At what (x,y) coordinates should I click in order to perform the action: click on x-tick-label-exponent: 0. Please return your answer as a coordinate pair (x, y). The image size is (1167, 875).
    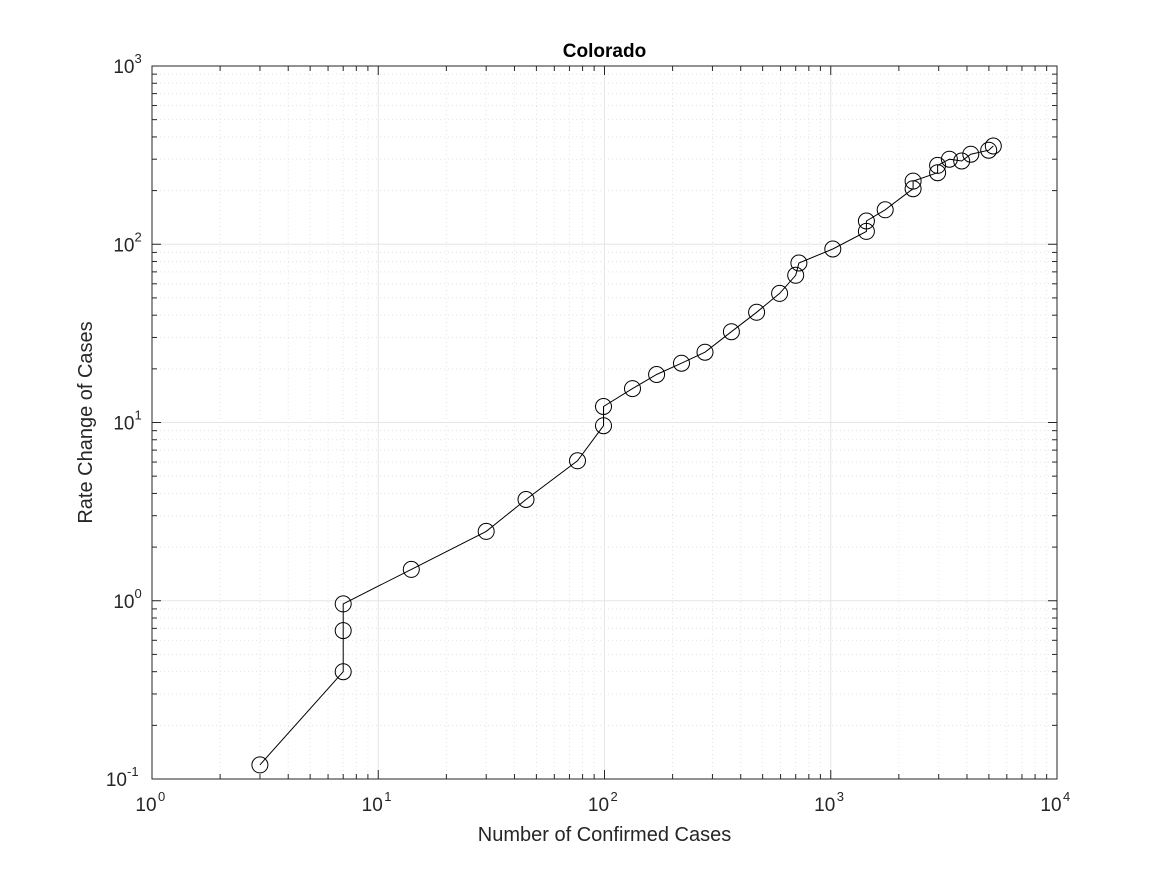
    Looking at the image, I should click on (161, 796).